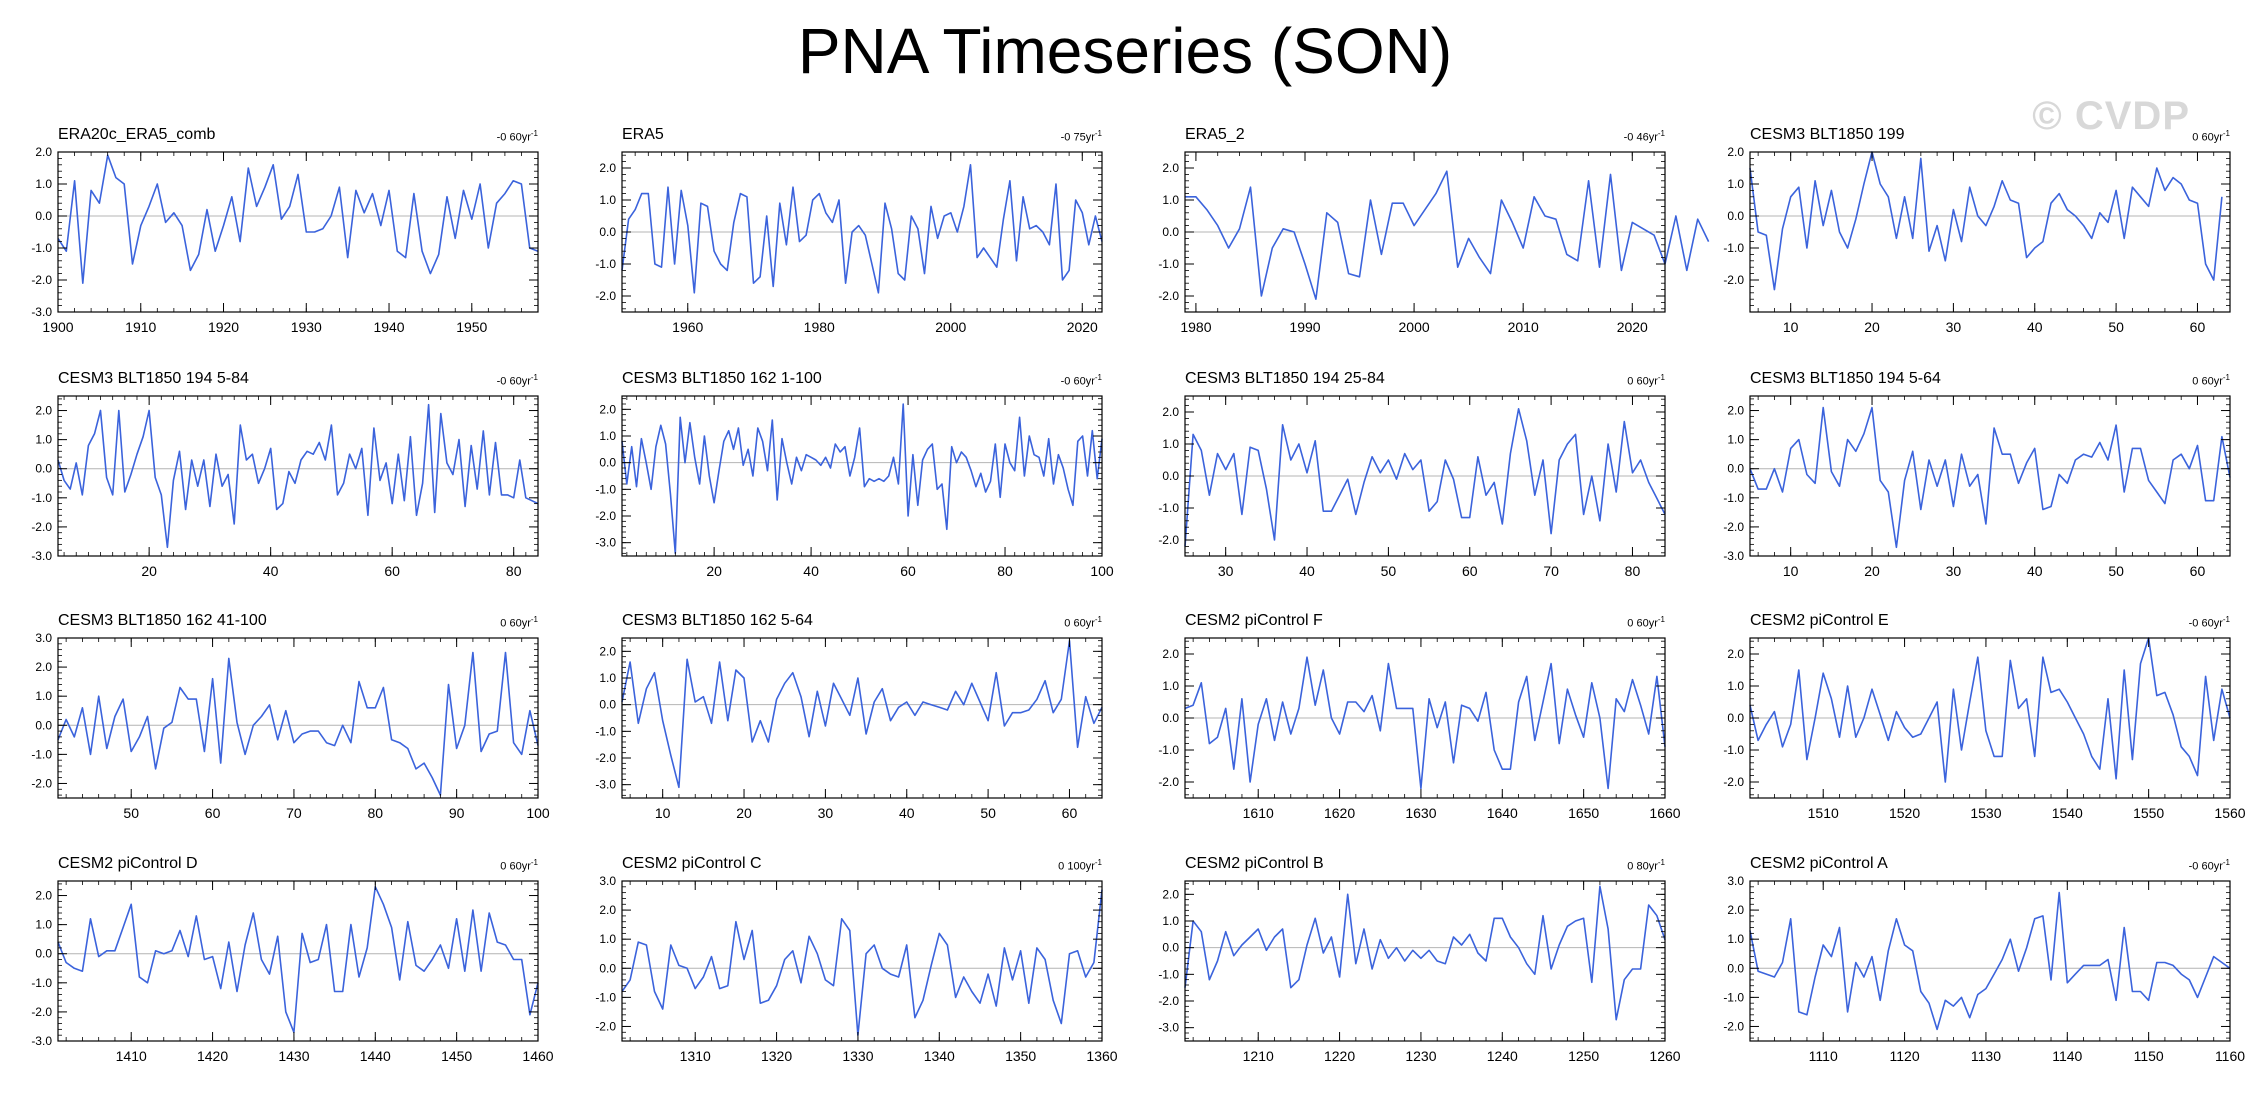 This screenshot has width=2250, height=1118. I want to click on x-tick-label: 1560, so click(2229, 813).